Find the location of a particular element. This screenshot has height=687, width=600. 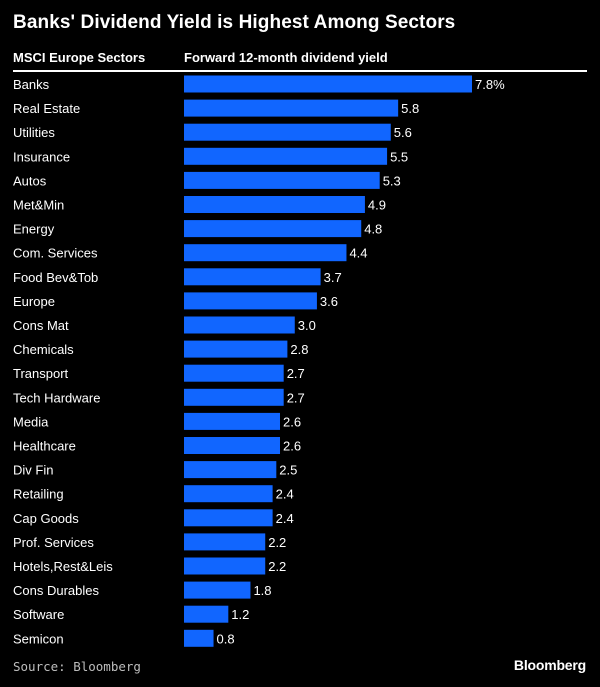

category-label: Real Estate is located at coordinates (46, 108).